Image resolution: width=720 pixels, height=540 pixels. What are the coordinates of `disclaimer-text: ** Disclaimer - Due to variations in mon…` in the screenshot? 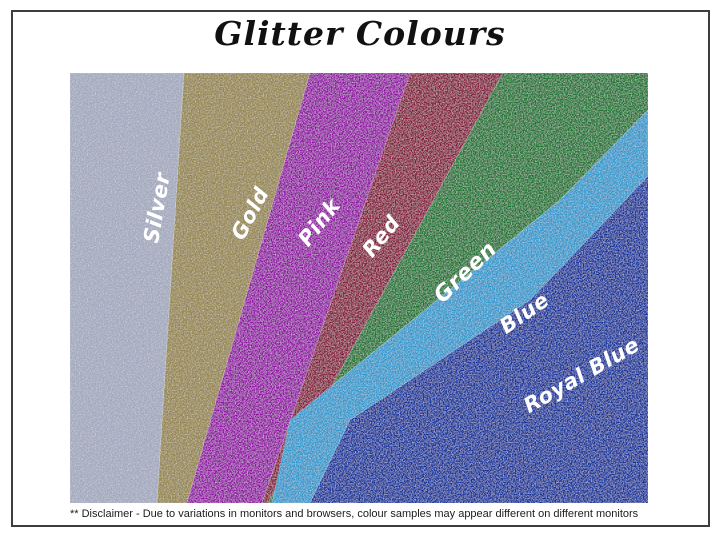 It's located at (354, 514).